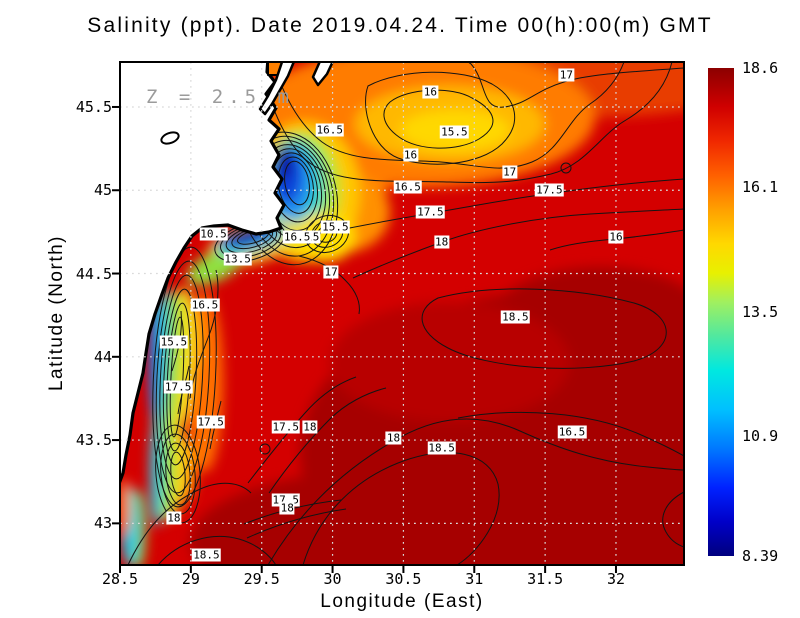 The height and width of the screenshot is (618, 800). I want to click on x-tick-label: 30, so click(332, 579).